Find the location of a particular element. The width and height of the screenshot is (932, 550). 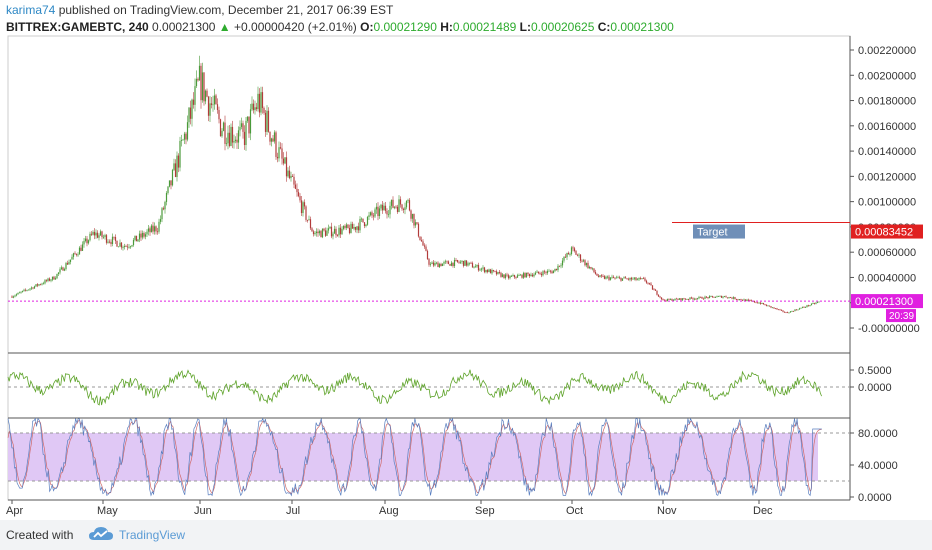

tradingview-brand: TradingView is located at coordinates (152, 535).